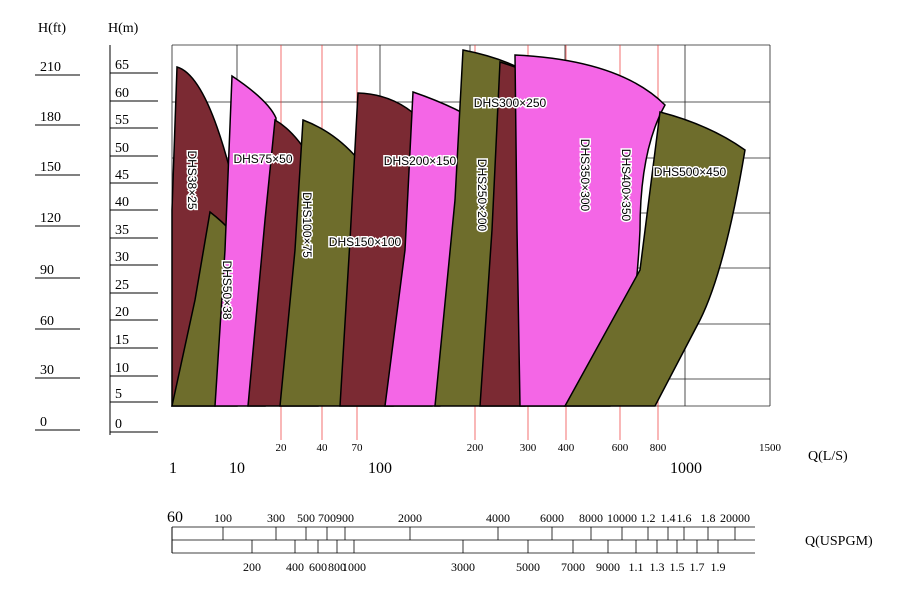 This screenshot has width=900, height=599. I want to click on tick-label: 20000, so click(735, 518).